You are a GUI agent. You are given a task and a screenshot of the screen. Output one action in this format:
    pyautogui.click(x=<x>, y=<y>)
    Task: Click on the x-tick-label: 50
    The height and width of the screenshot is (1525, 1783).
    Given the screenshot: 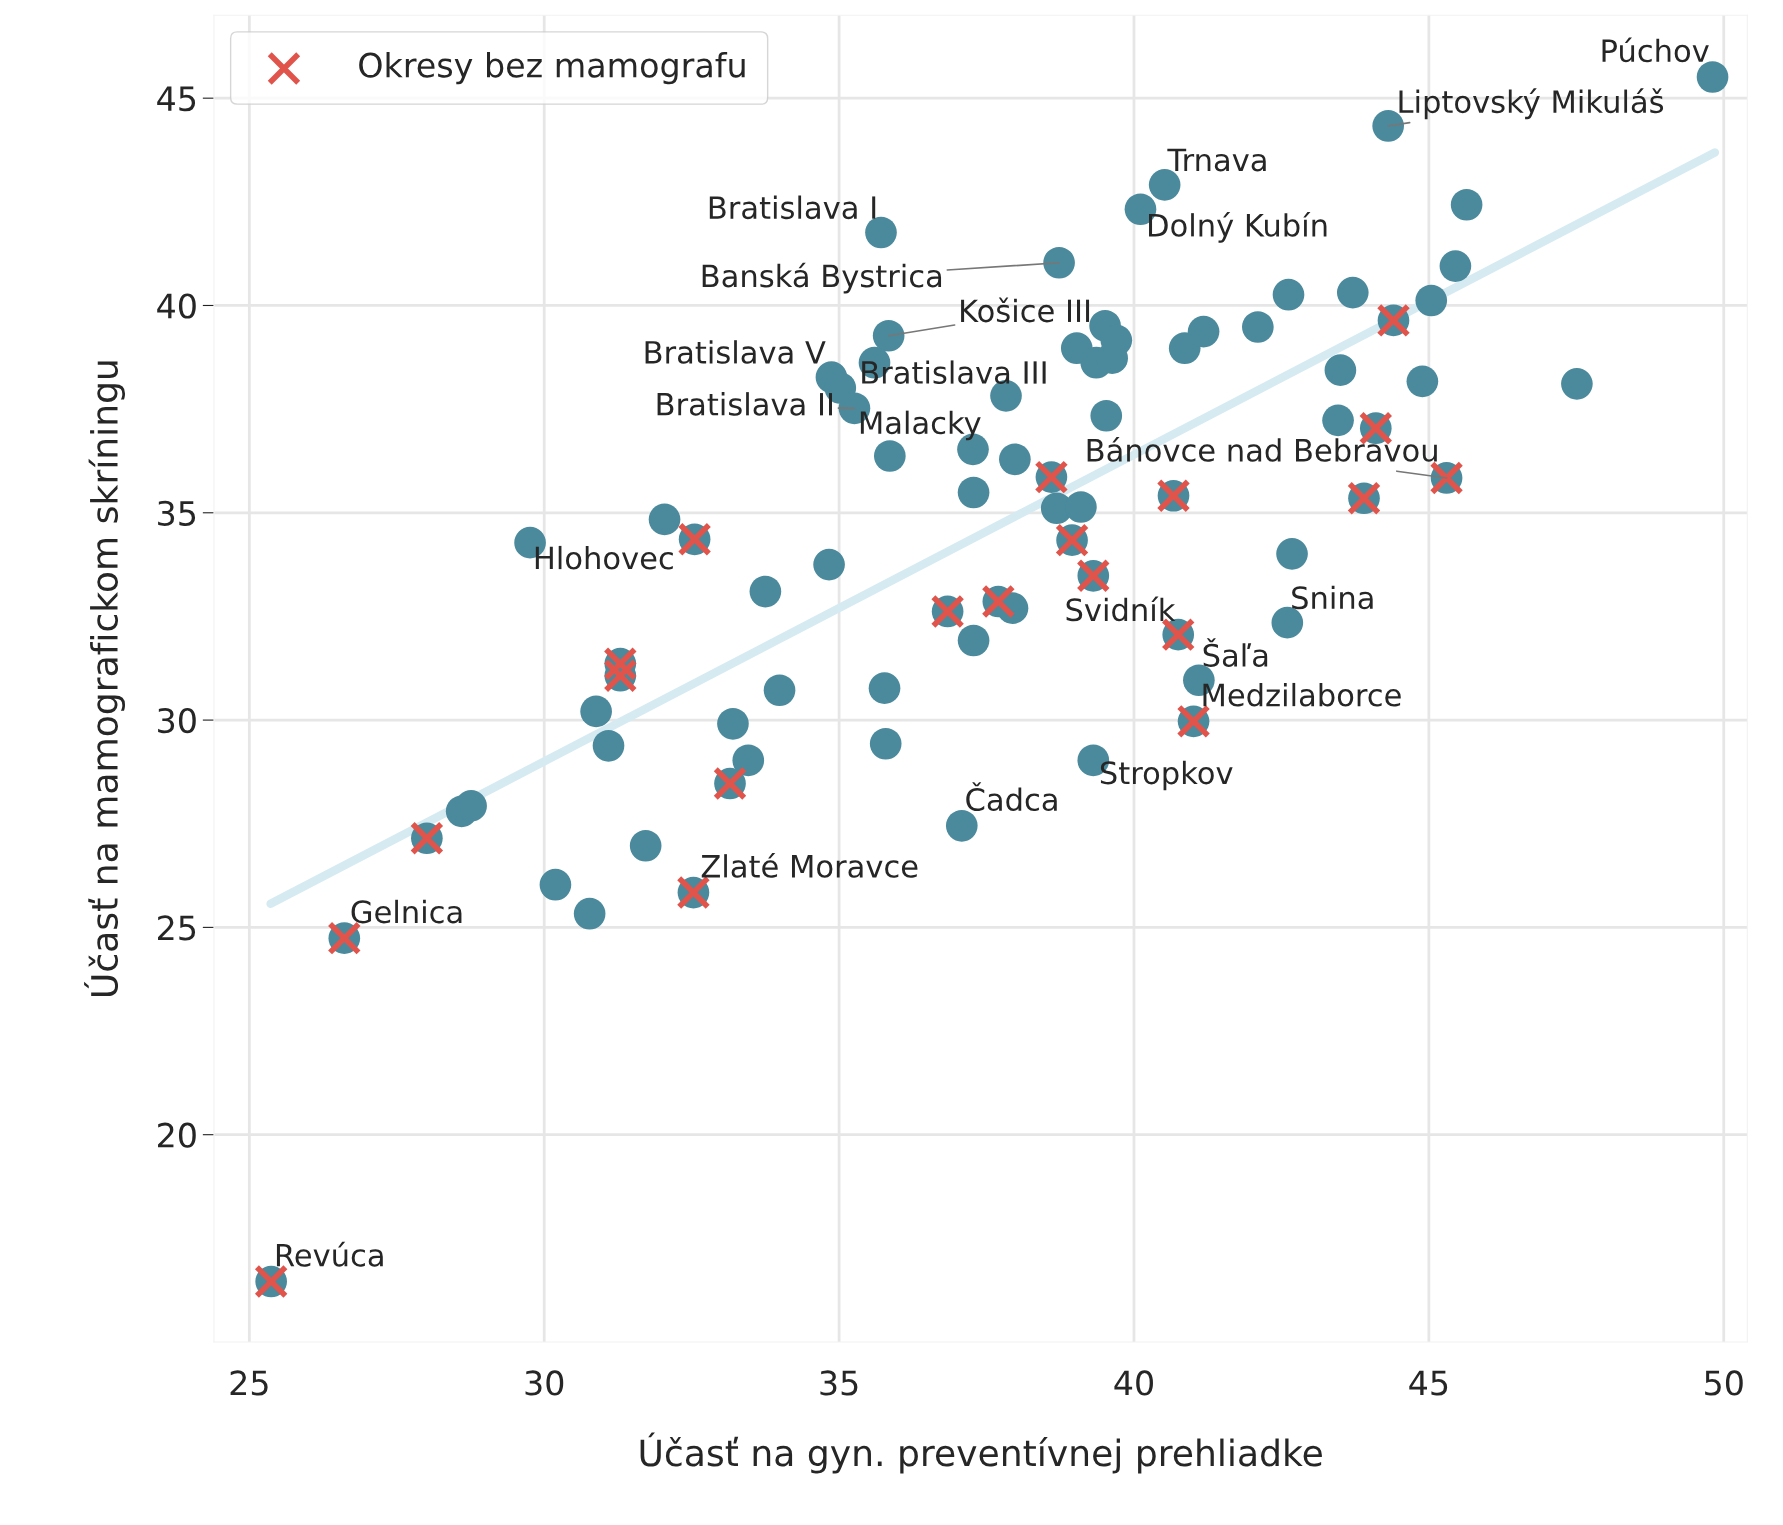 What is the action you would take?
    pyautogui.click(x=1724, y=1383)
    